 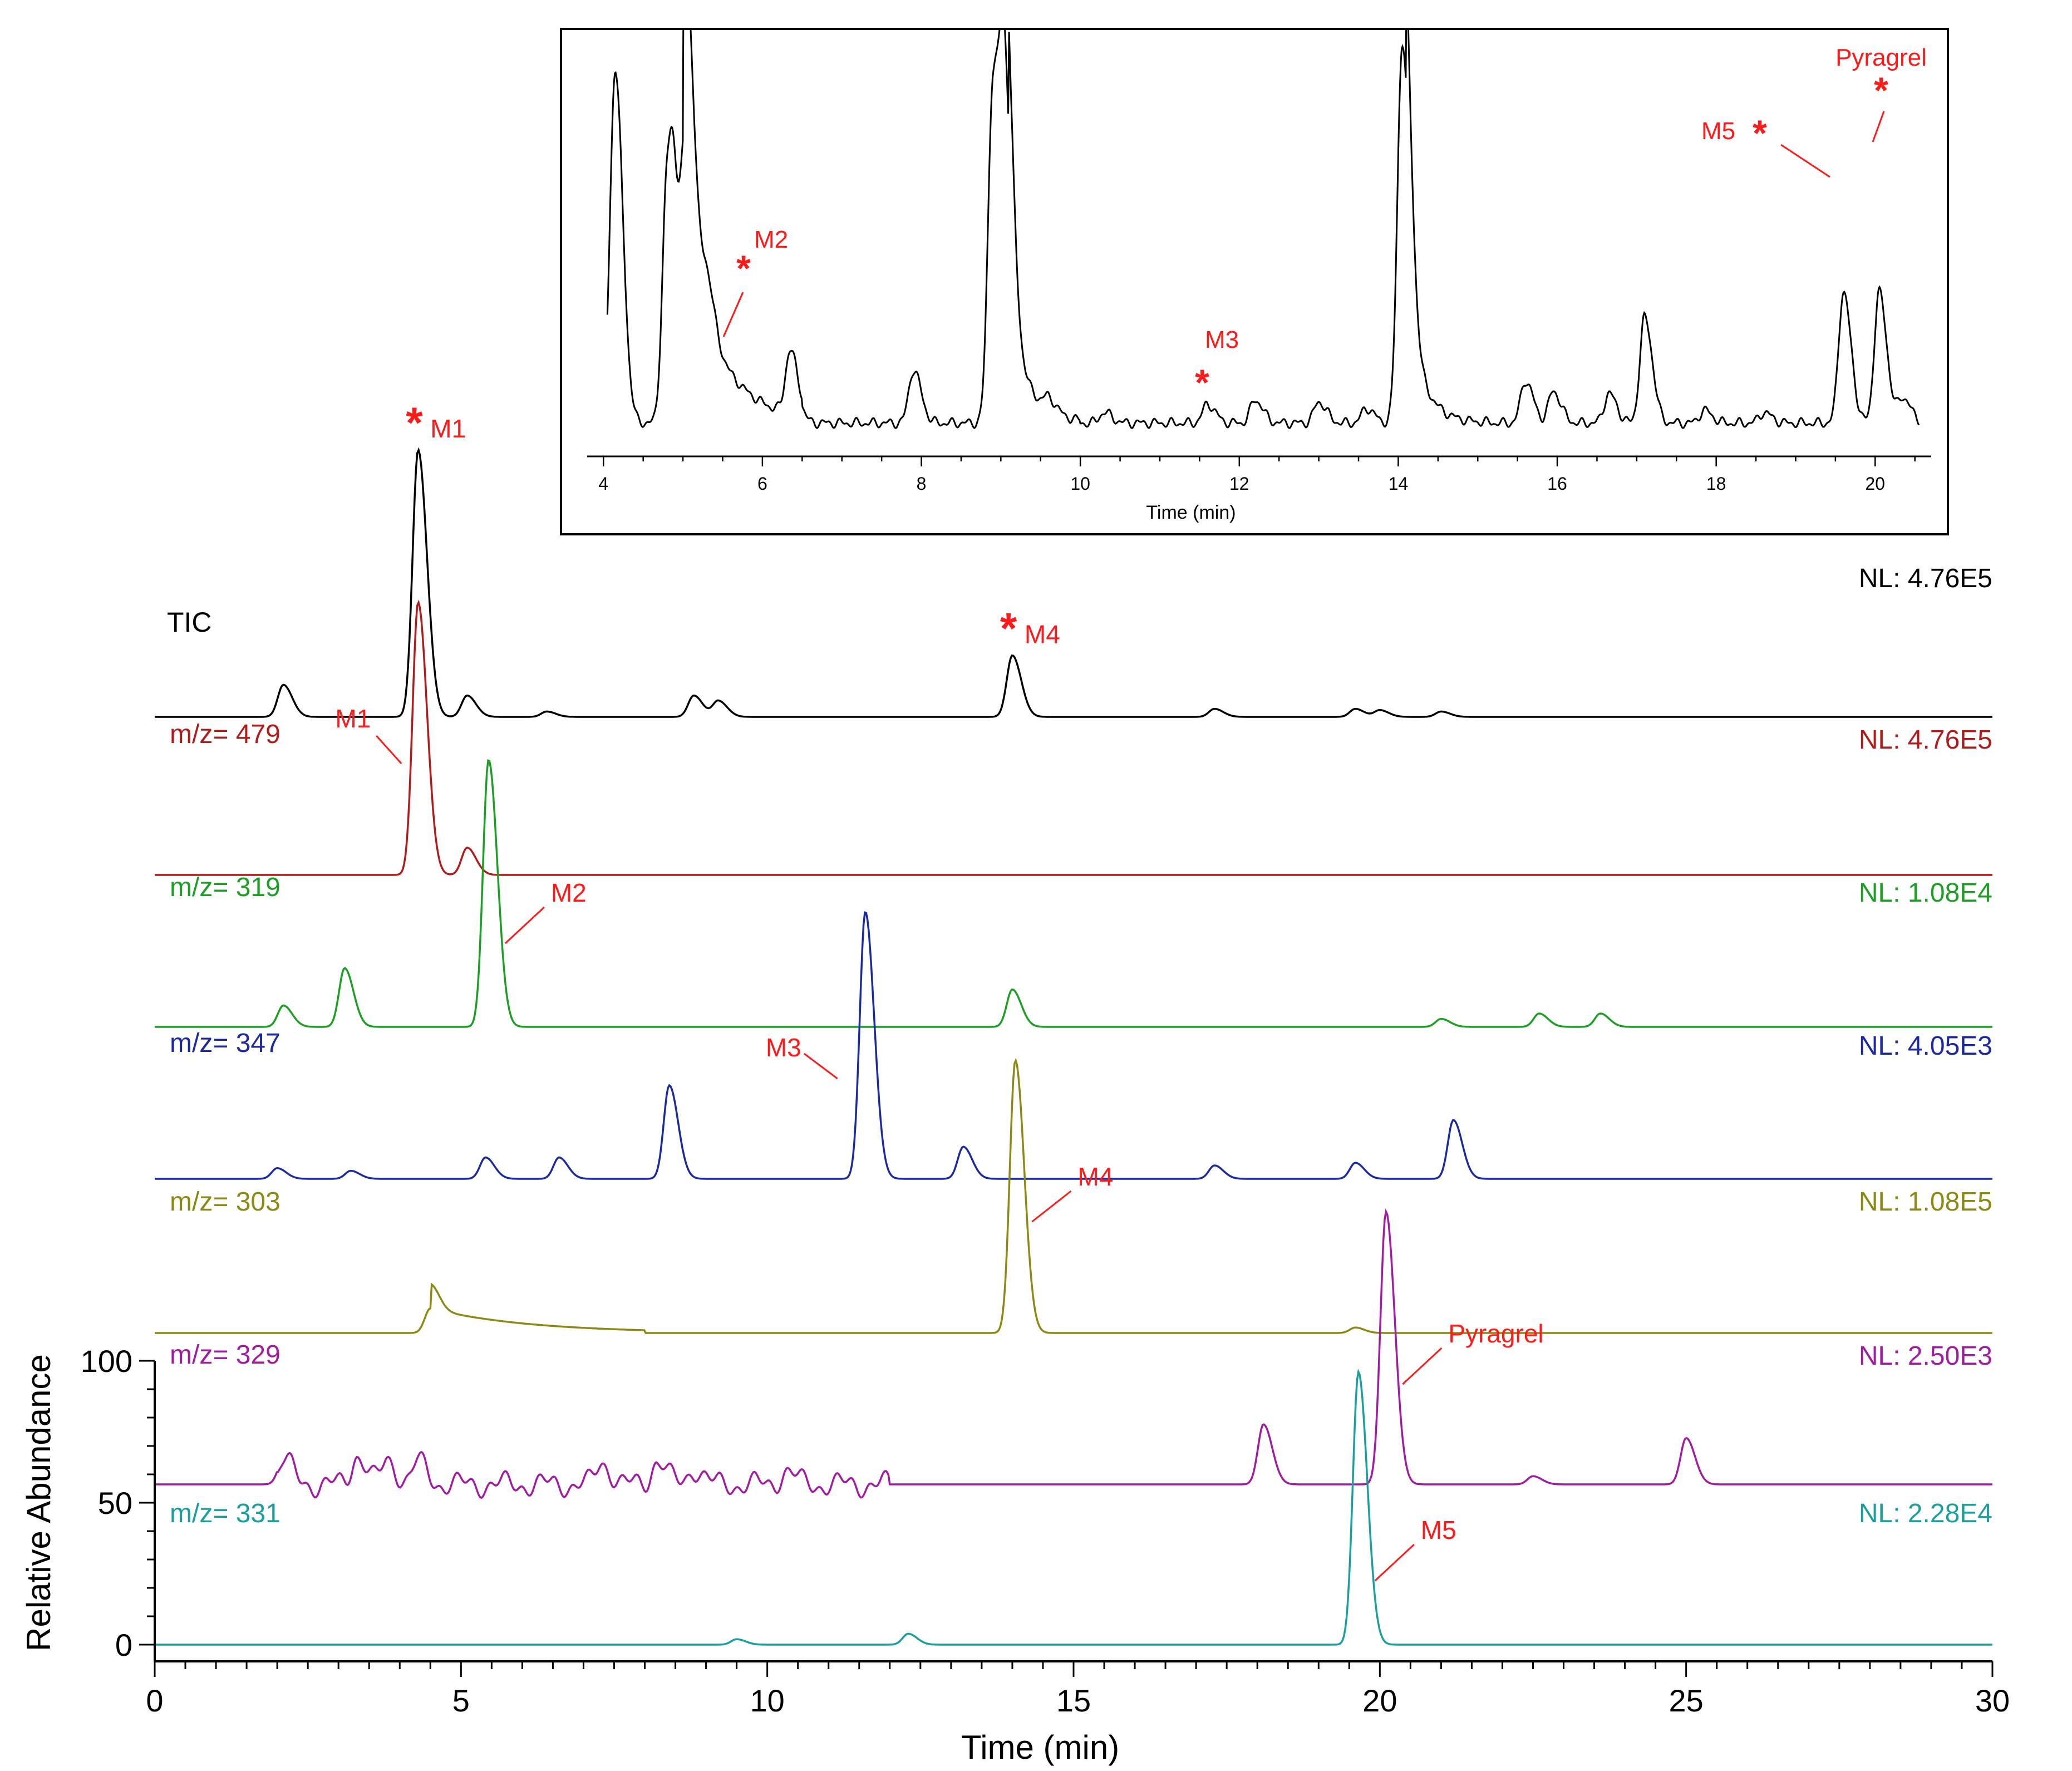 I want to click on x-axis: 0 5 10 15 20 25 30 Time (min), so click(x=1078, y=1713).